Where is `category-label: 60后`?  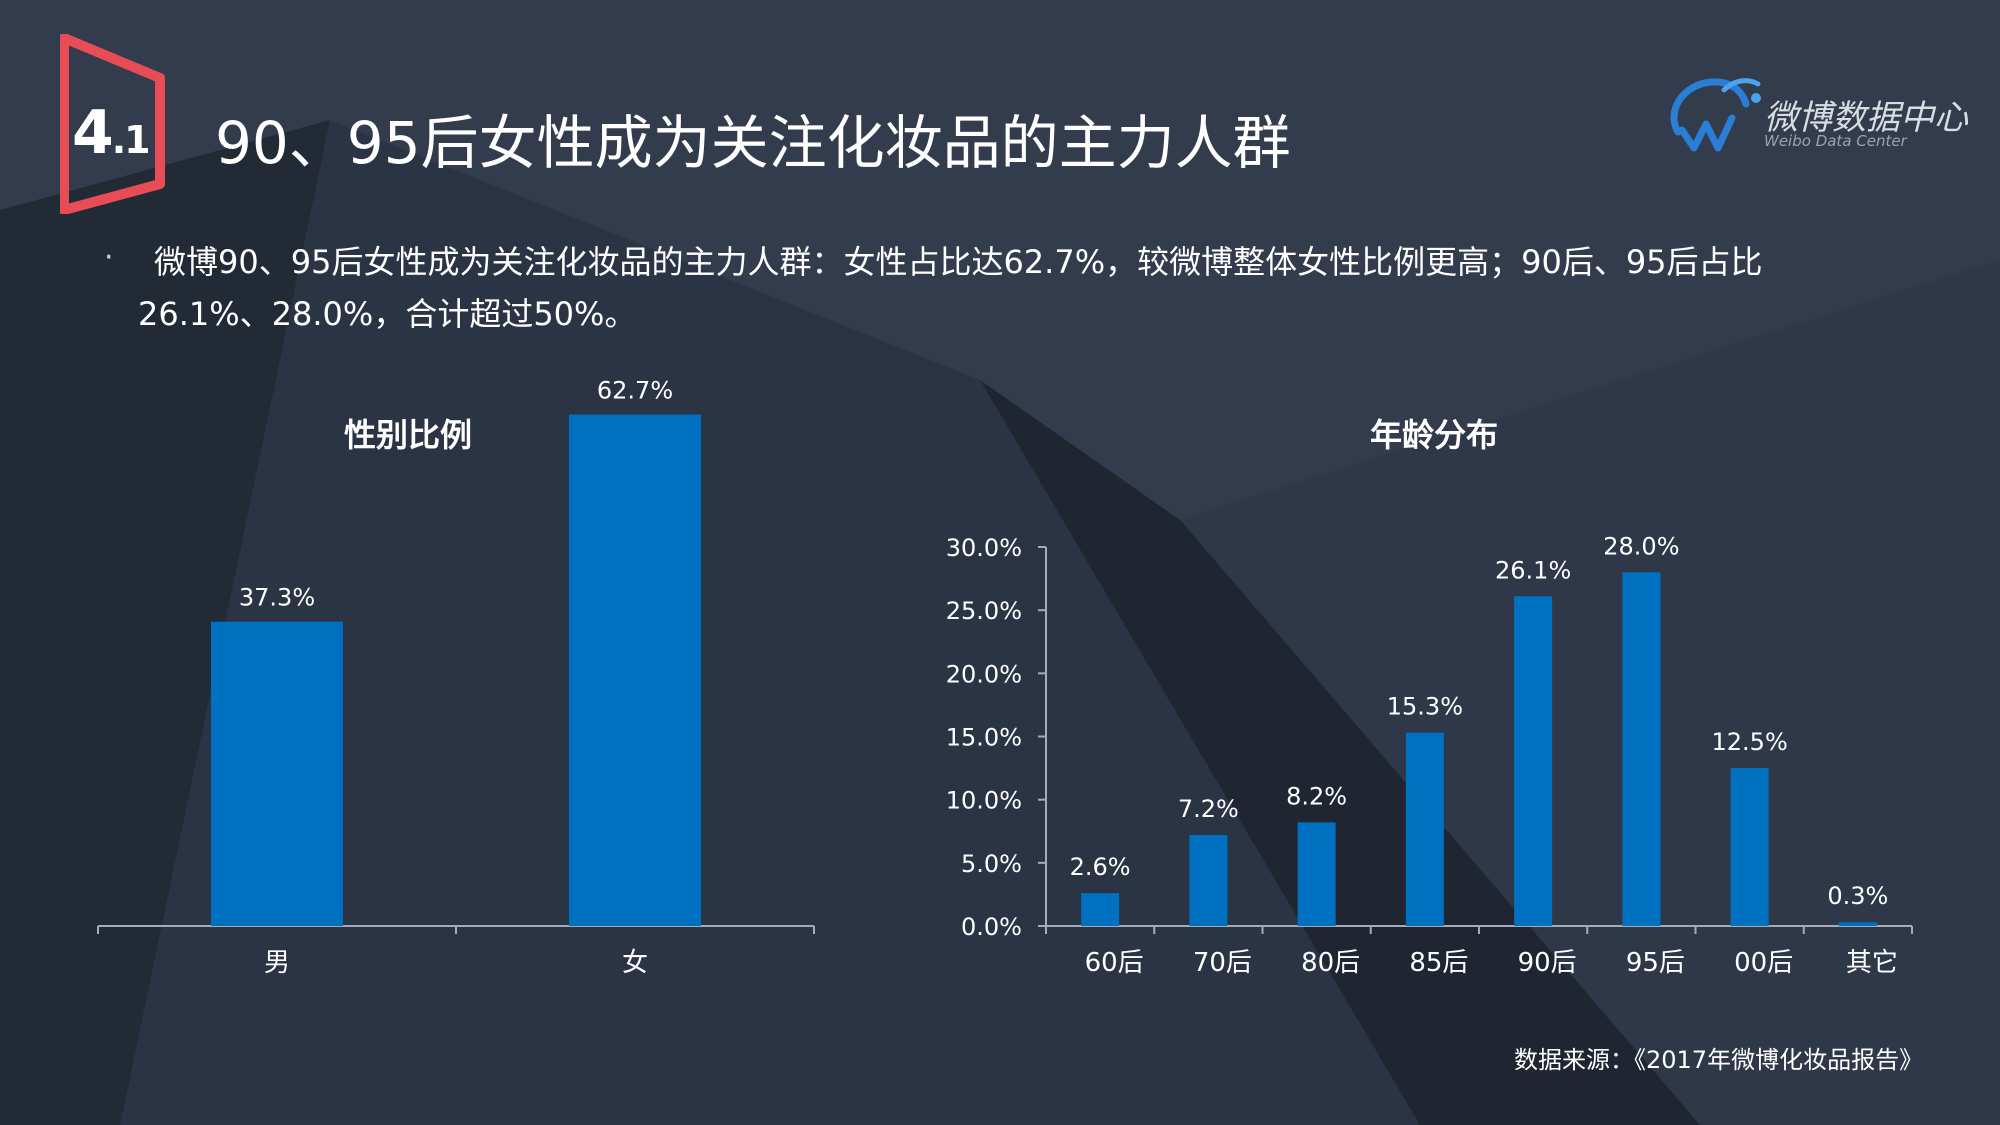 category-label: 60后 is located at coordinates (1114, 963).